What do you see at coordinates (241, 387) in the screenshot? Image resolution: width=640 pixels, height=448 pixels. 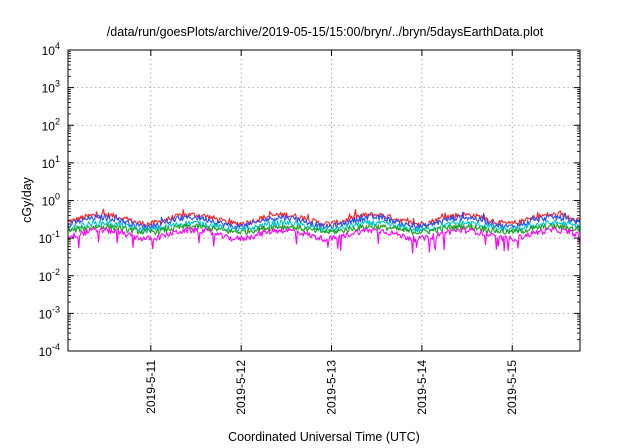 I see `x-tick-label: 2019-5-12` at bounding box center [241, 387].